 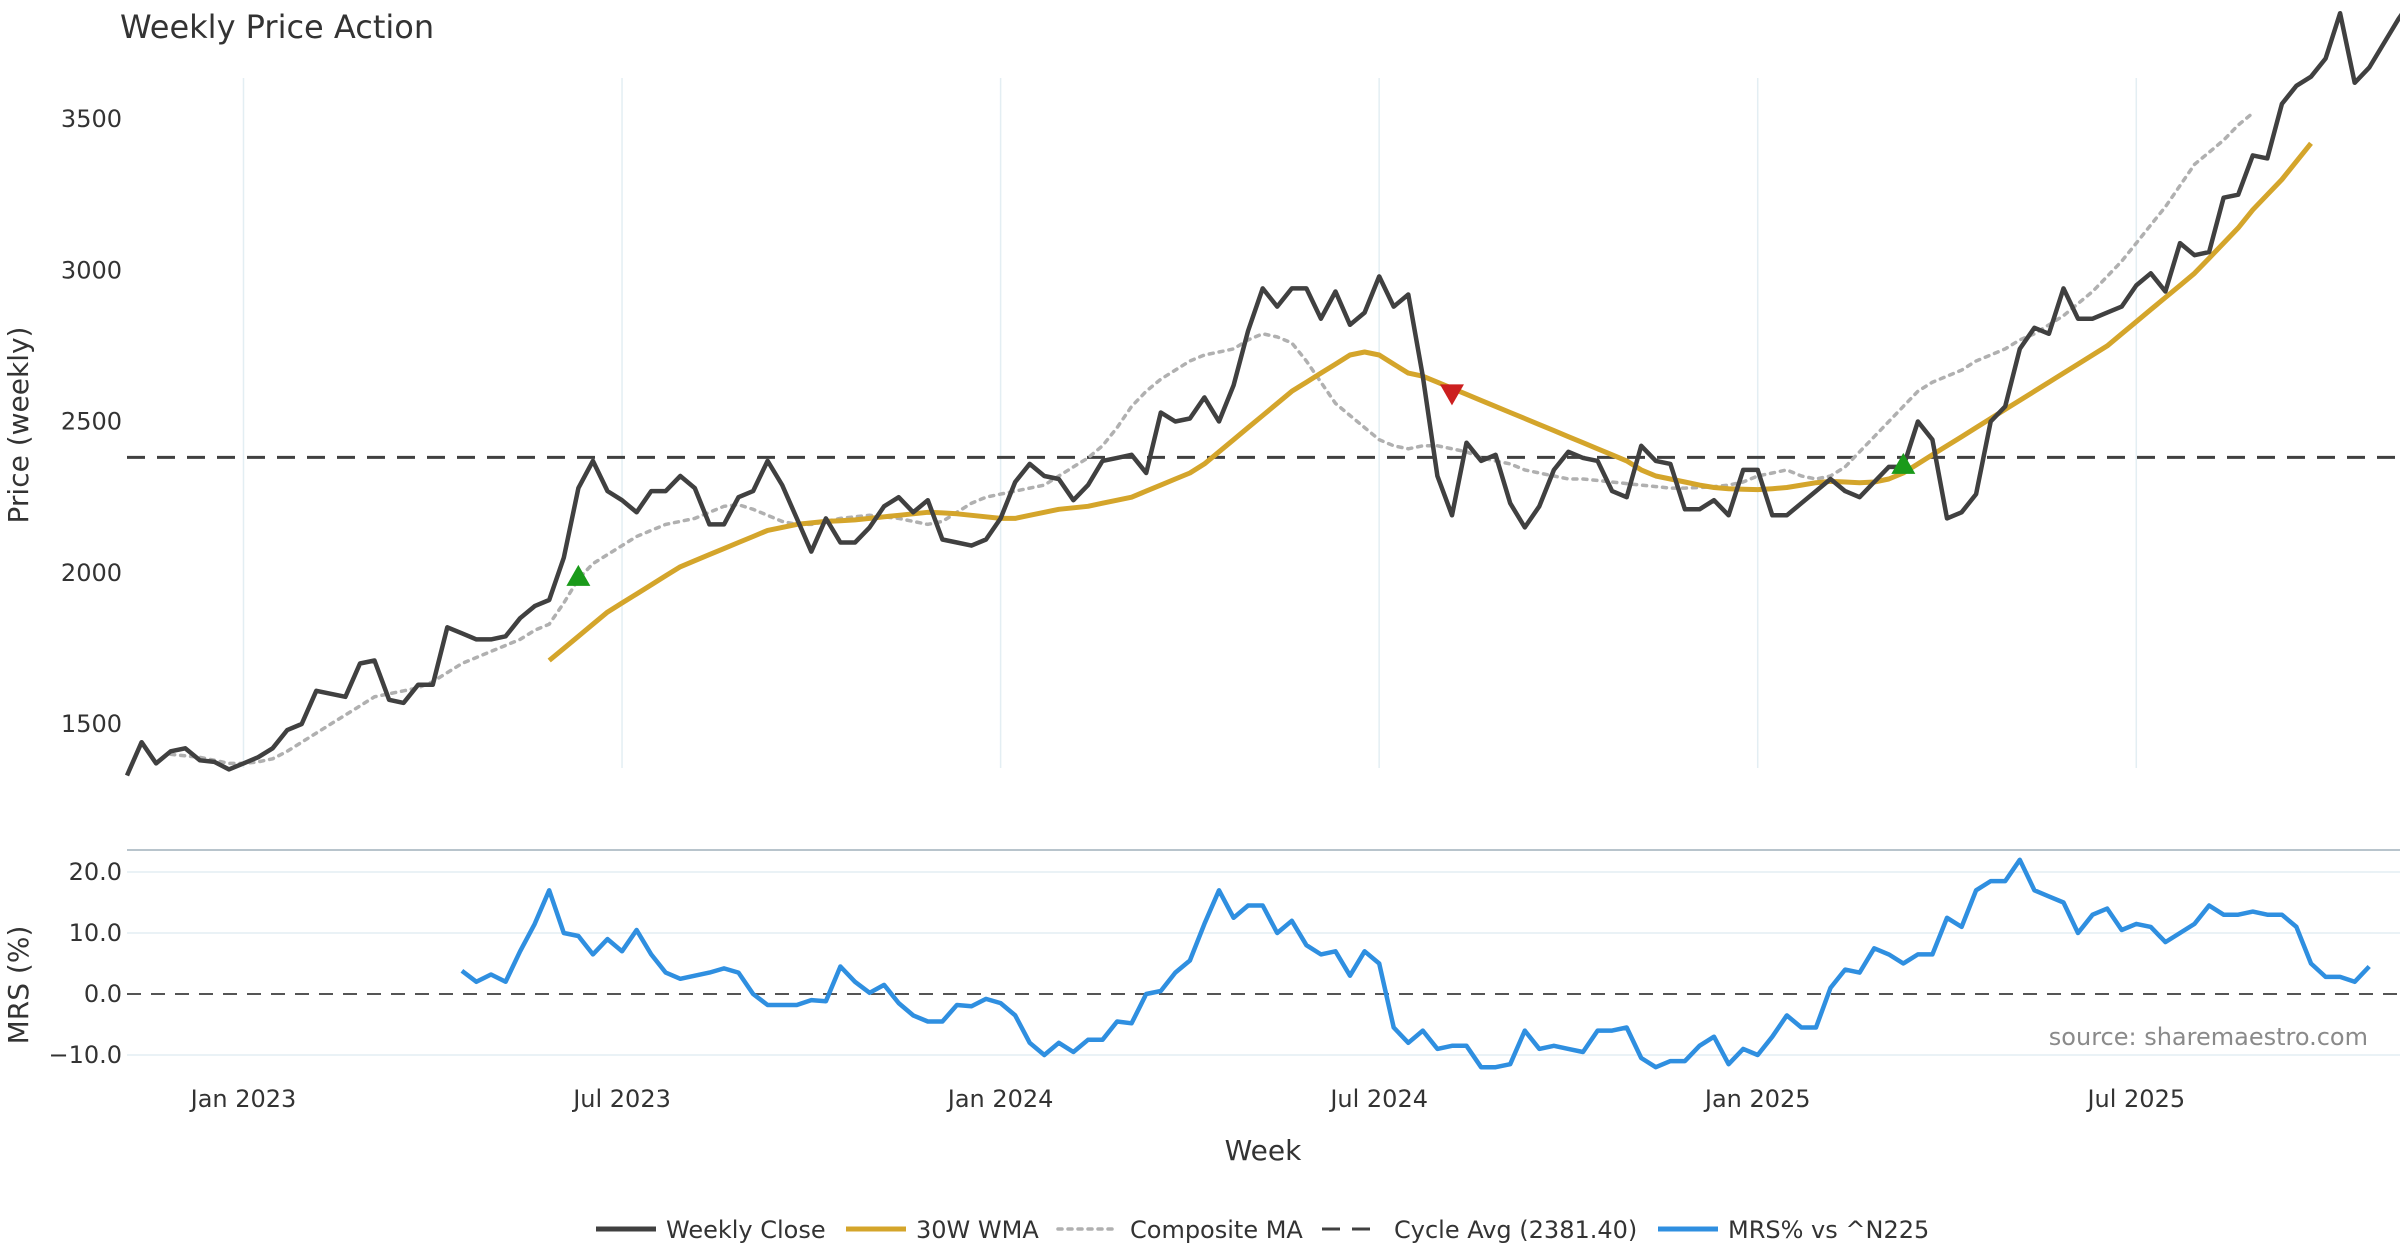 What do you see at coordinates (1757, 1099) in the screenshot?
I see `x-tick-label: Jan 2025` at bounding box center [1757, 1099].